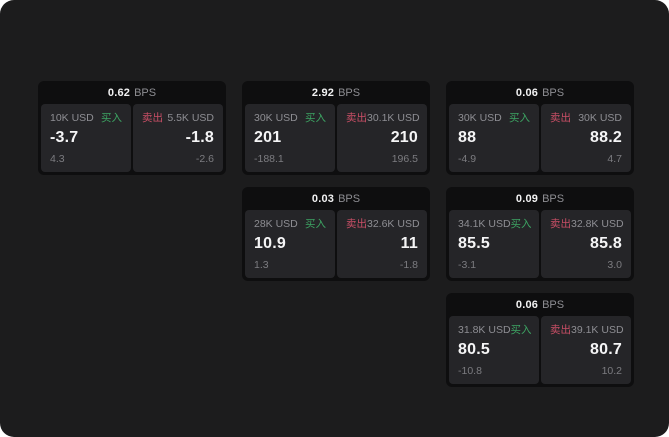 The width and height of the screenshot is (669, 437). I want to click on buy-price-value: 10.9, so click(270, 243).